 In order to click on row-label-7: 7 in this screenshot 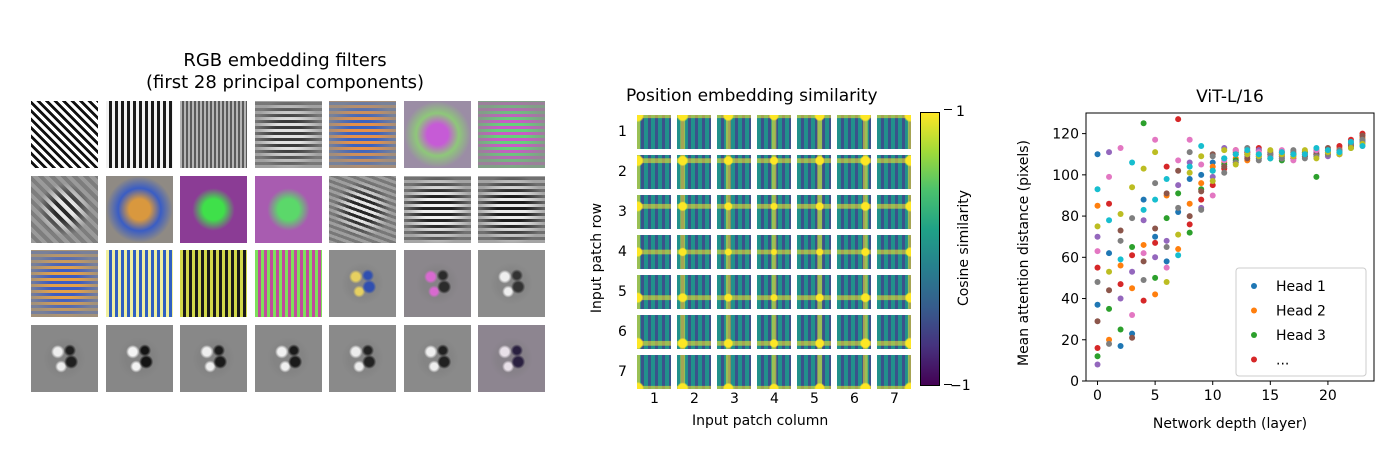, I will do `click(622, 372)`.